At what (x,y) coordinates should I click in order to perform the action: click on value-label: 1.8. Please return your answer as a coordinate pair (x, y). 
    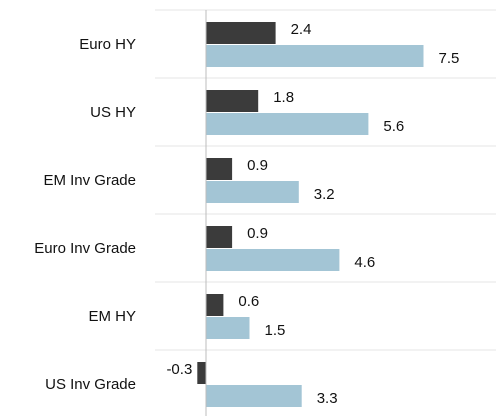
    Looking at the image, I should click on (283, 97).